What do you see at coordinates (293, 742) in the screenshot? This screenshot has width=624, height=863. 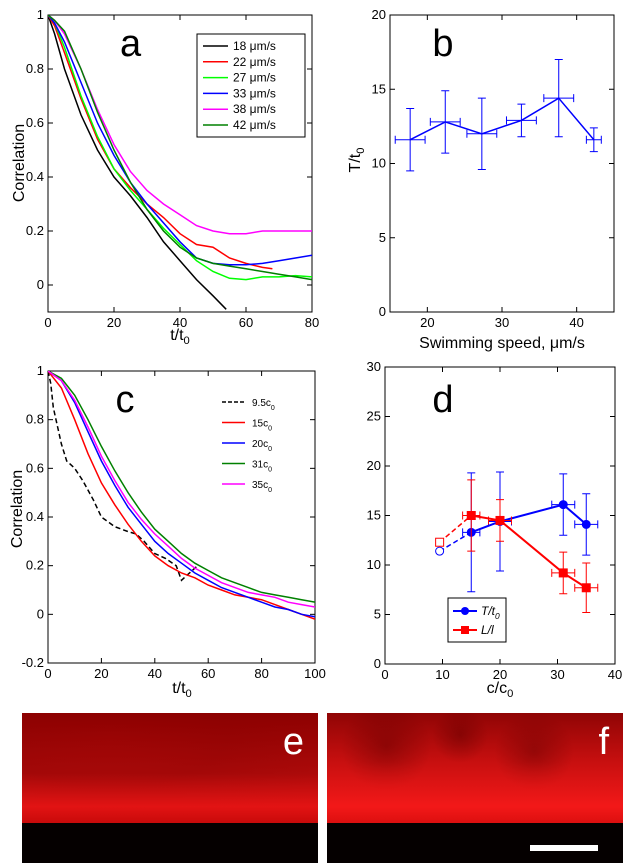 I see `panel-label-e: e` at bounding box center [293, 742].